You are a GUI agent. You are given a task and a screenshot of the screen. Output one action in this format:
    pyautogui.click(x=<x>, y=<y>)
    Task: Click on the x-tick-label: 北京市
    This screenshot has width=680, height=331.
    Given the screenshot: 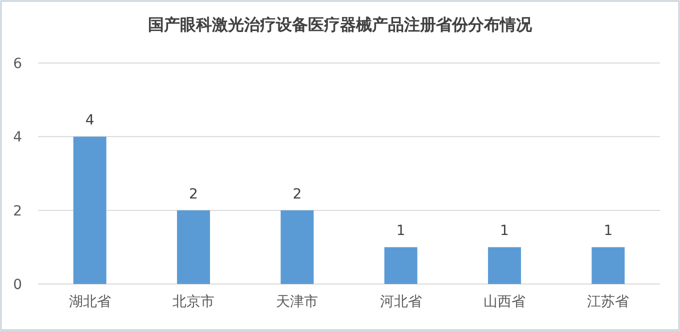 What is the action you would take?
    pyautogui.click(x=193, y=302)
    